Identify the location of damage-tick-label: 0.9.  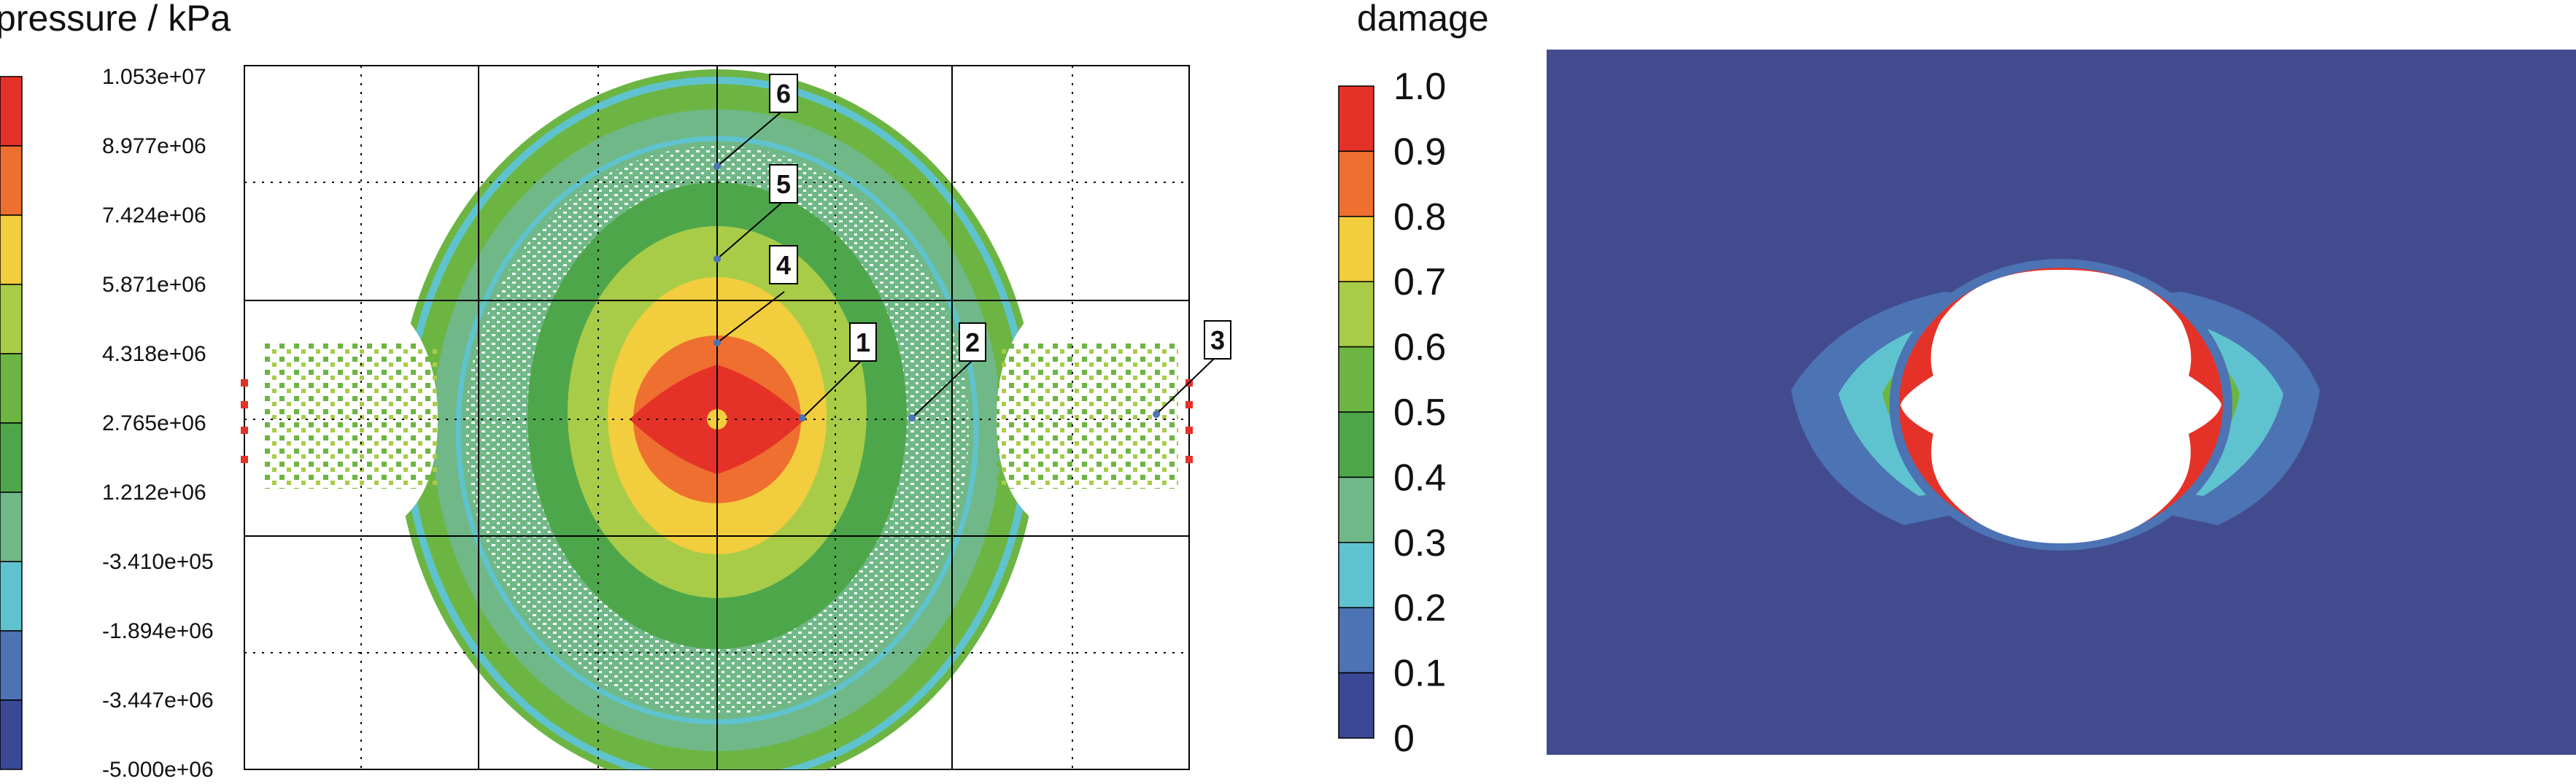
(1419, 152).